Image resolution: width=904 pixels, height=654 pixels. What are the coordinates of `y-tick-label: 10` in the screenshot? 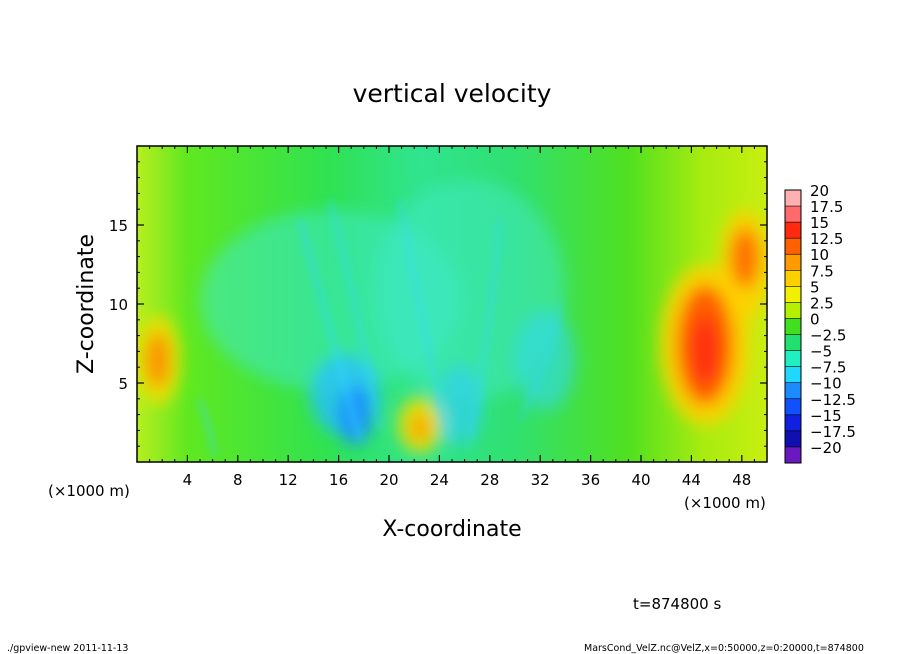 It's located at (118, 305).